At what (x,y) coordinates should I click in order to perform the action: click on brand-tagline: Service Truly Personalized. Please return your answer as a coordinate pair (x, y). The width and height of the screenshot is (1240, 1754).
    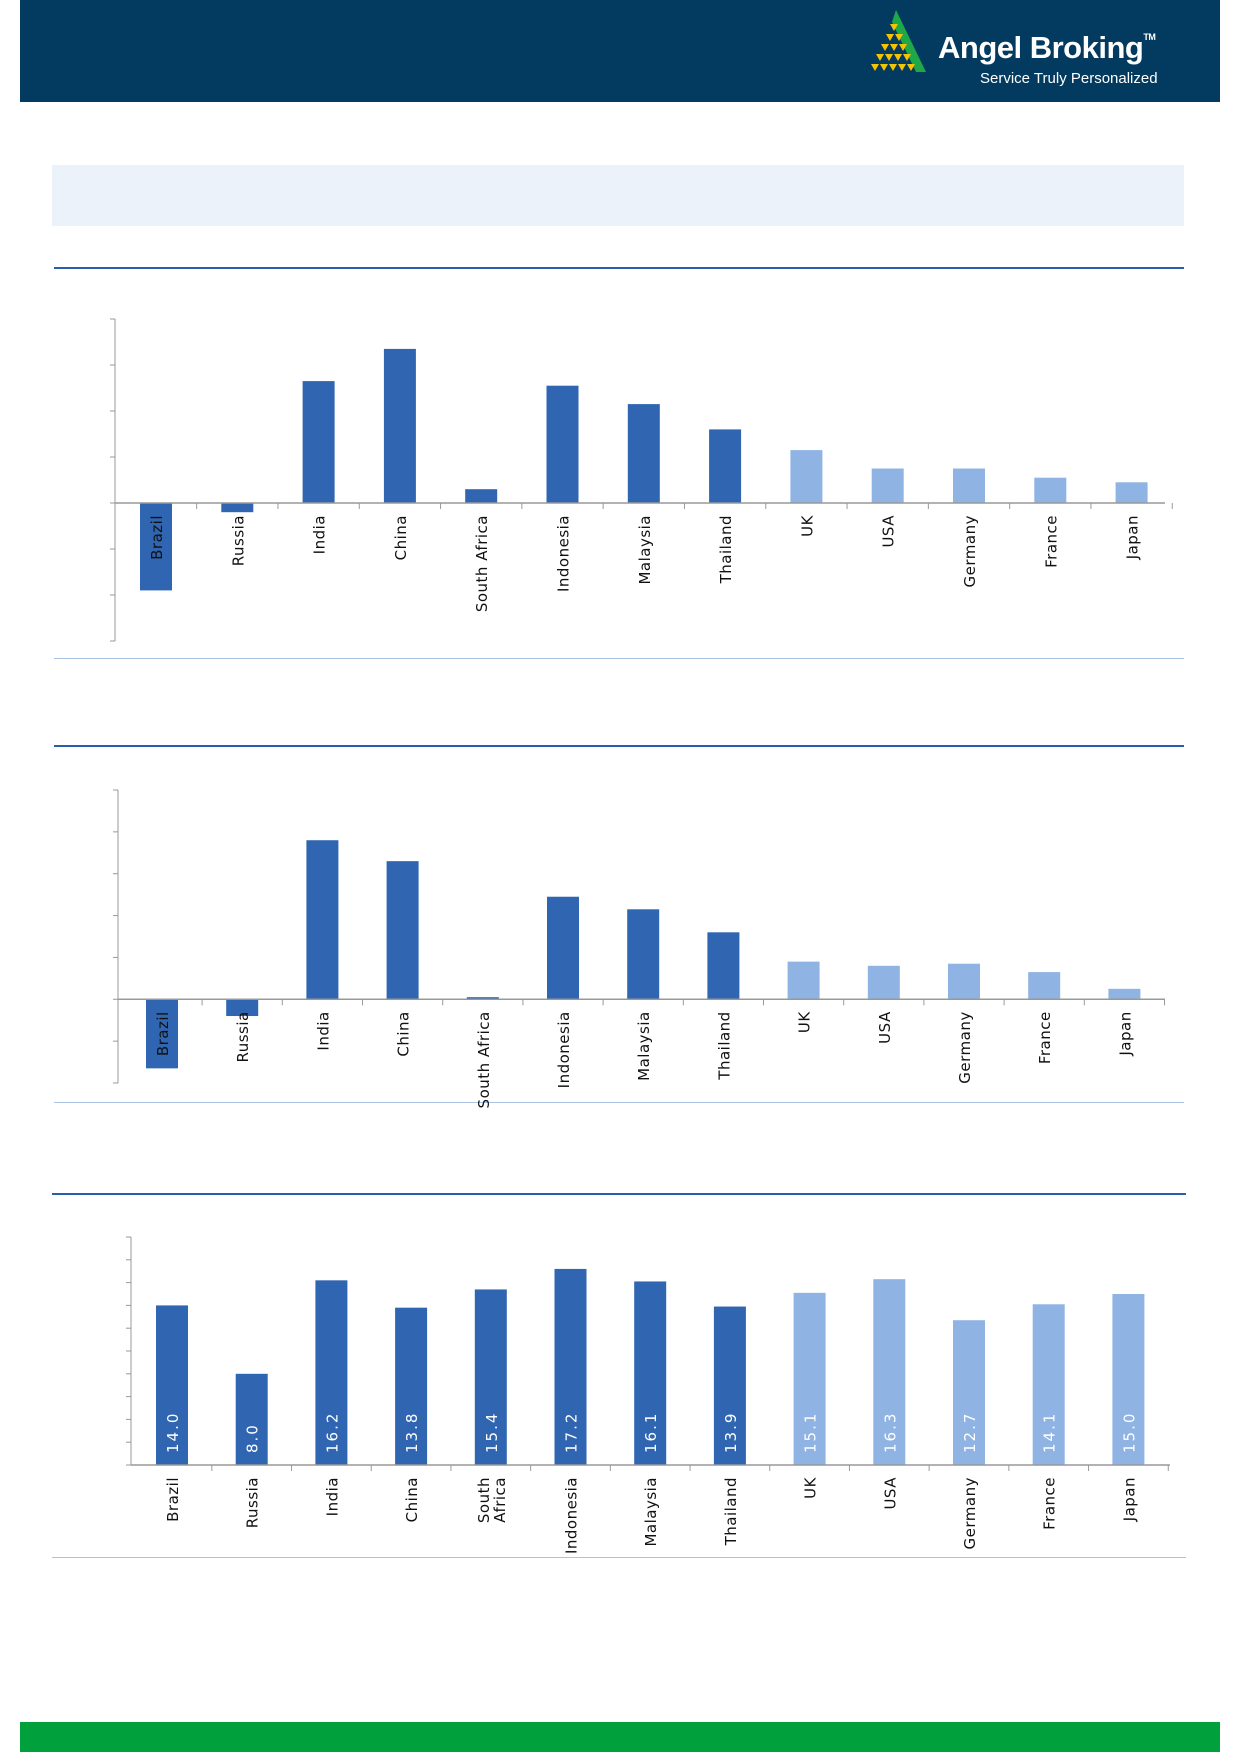
    Looking at the image, I should click on (1069, 78).